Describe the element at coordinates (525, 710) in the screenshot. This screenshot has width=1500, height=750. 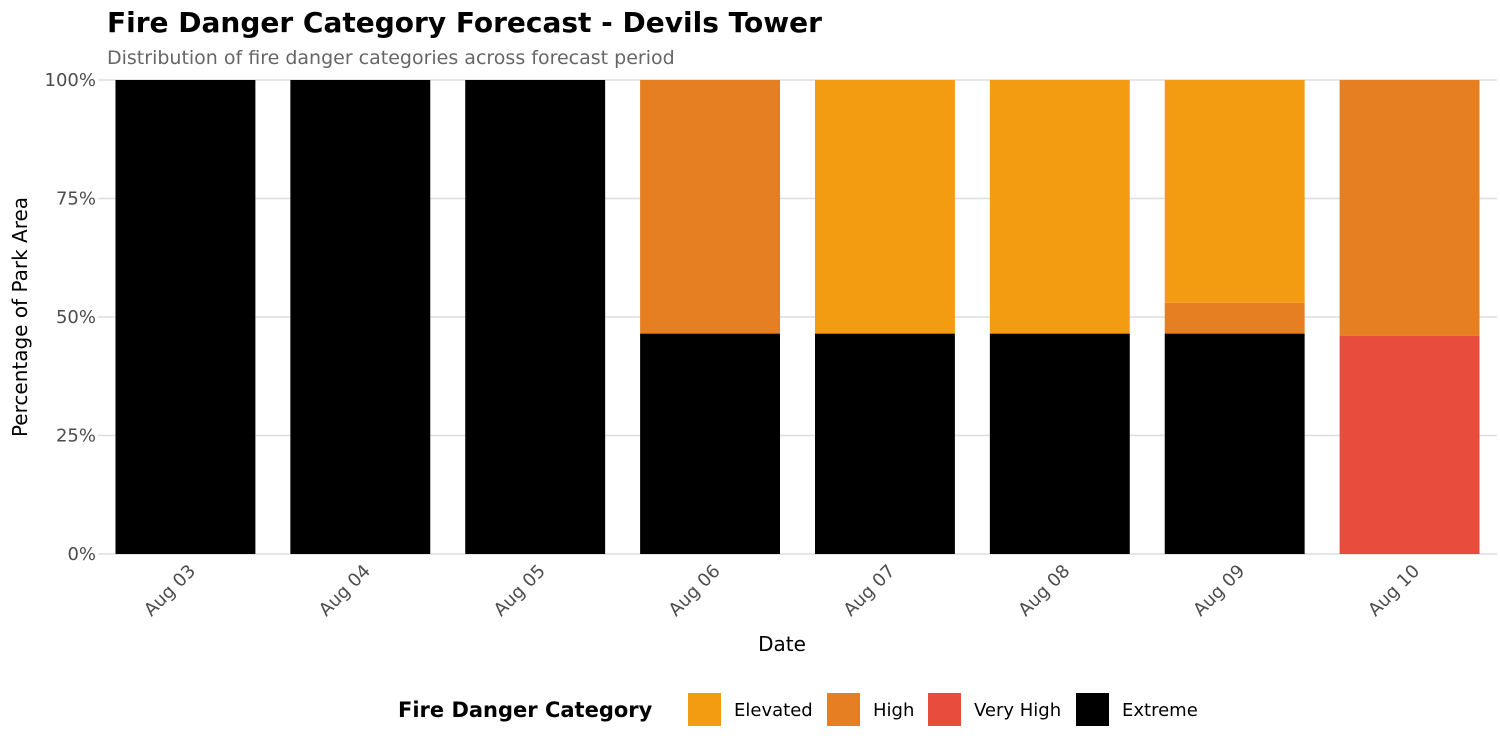
I see `legend-title: Fire Danger Category` at that location.